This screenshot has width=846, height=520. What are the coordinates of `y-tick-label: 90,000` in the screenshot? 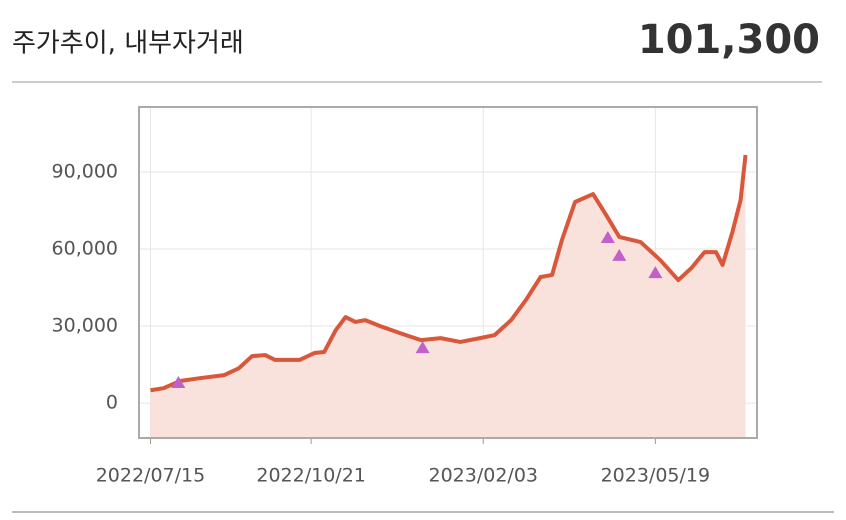 It's located at (85, 171).